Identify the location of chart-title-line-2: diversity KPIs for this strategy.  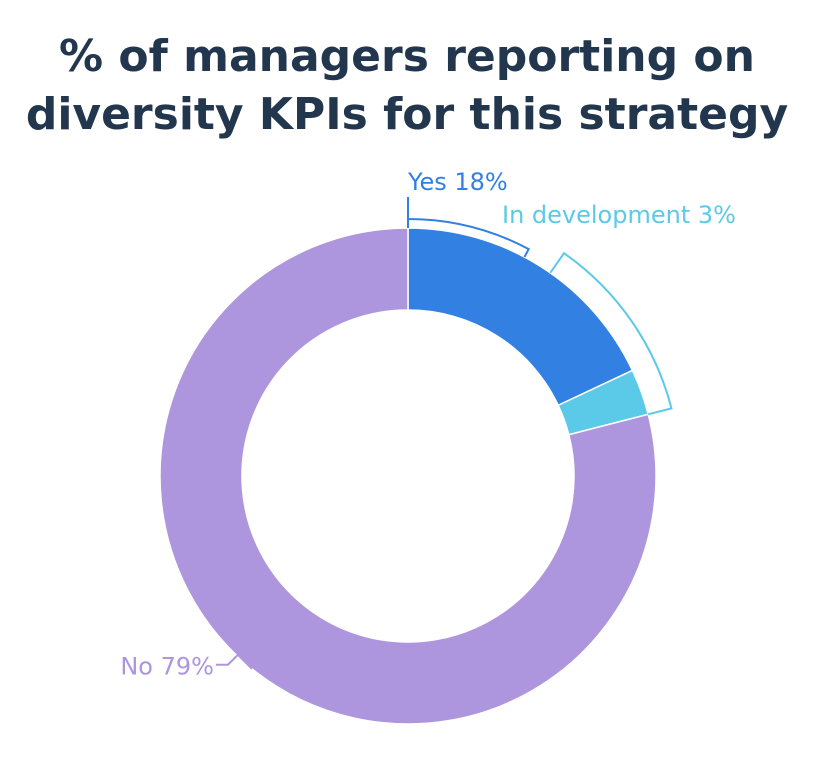
(407, 114).